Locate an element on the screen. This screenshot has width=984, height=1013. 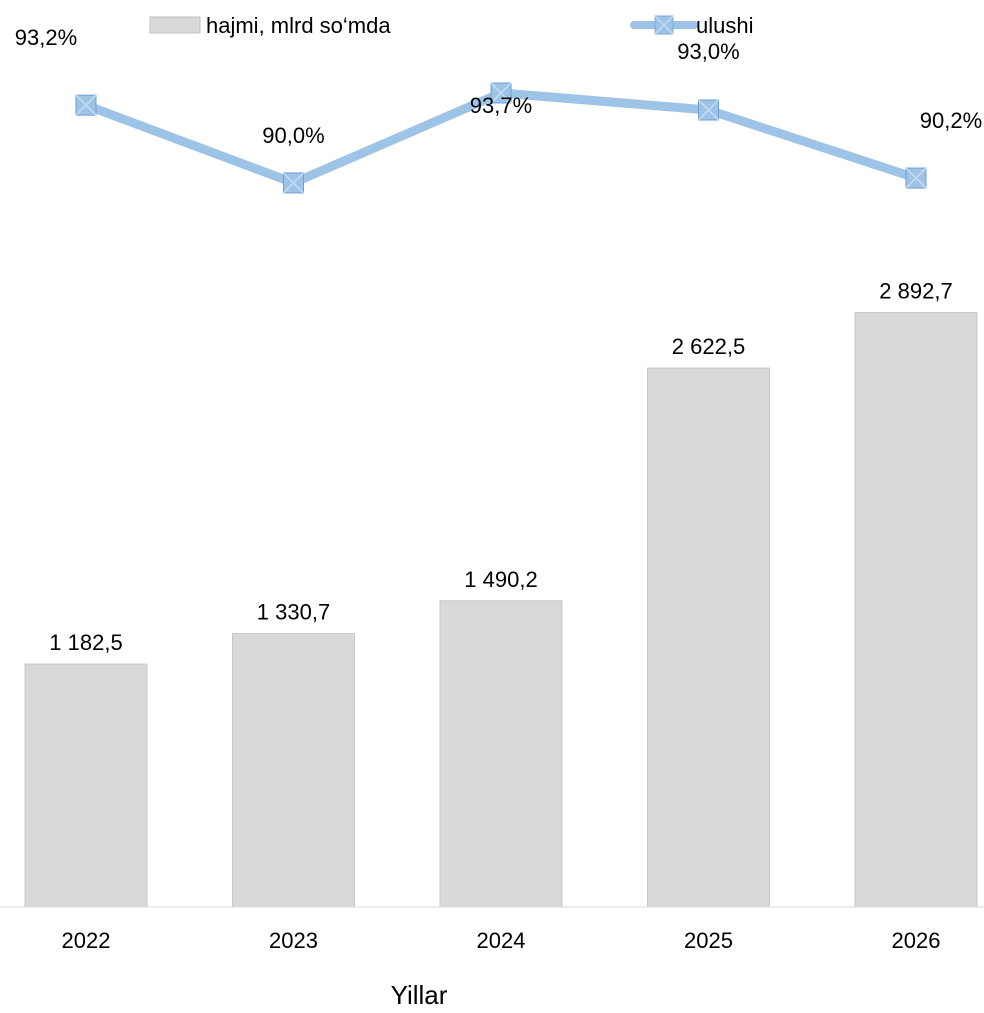
line-label-2024: 93,7% is located at coordinates (501, 105).